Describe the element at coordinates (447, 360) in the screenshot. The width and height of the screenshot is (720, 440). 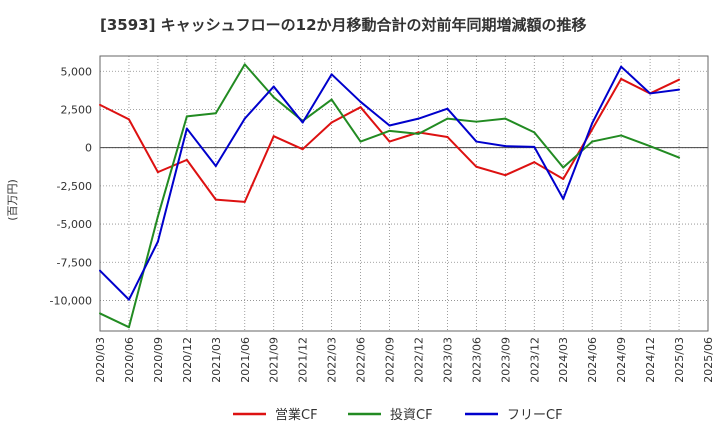
I see `x-tick-label: 2023/03` at that location.